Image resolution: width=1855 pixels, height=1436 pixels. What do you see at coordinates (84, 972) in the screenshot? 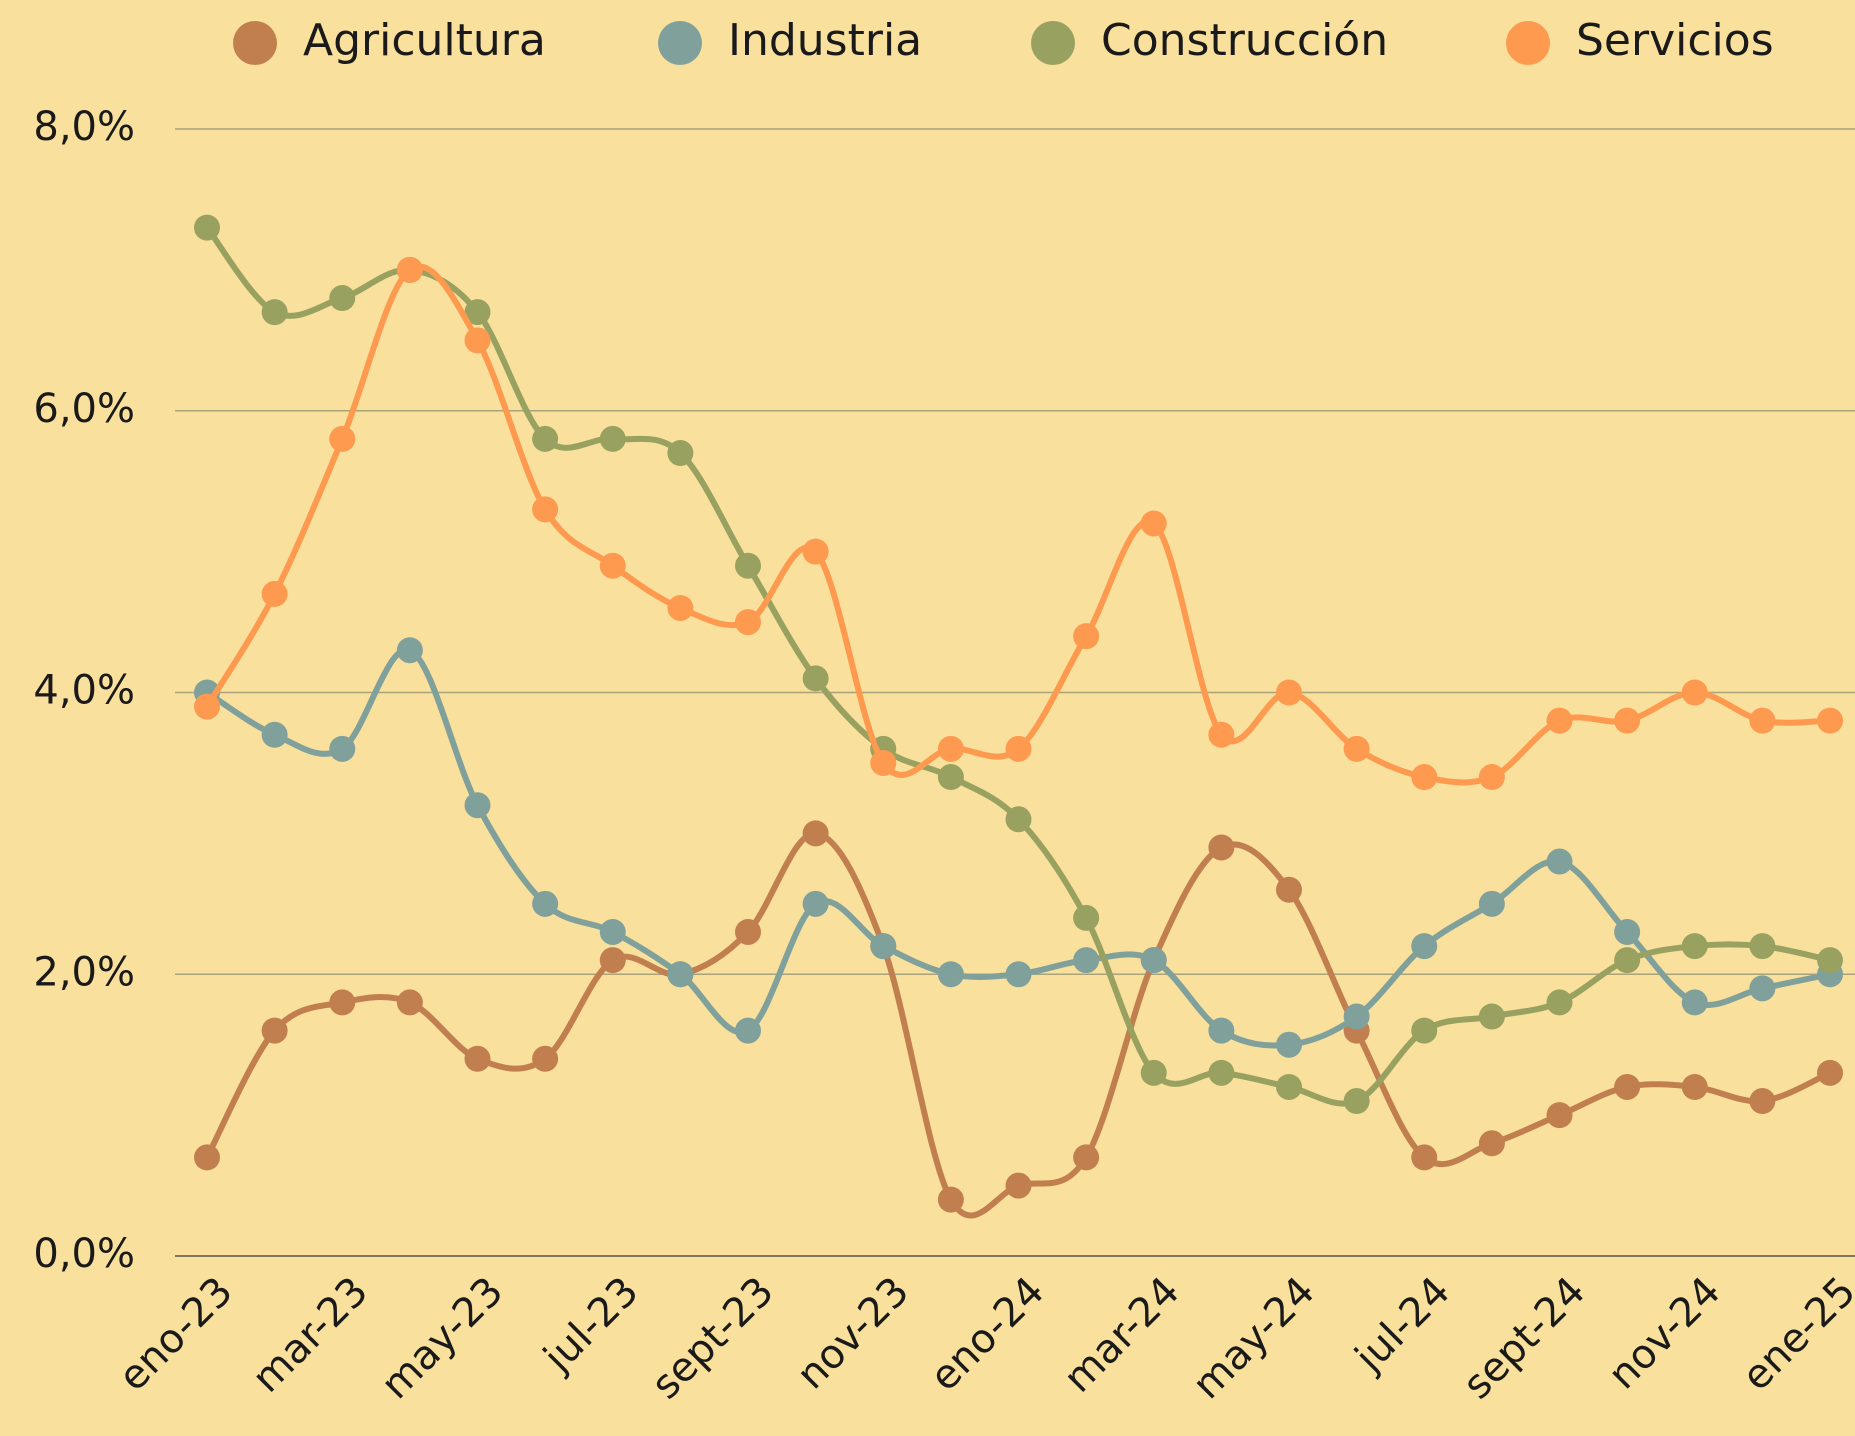
I see `y-tick-label: 2,0%` at bounding box center [84, 972].